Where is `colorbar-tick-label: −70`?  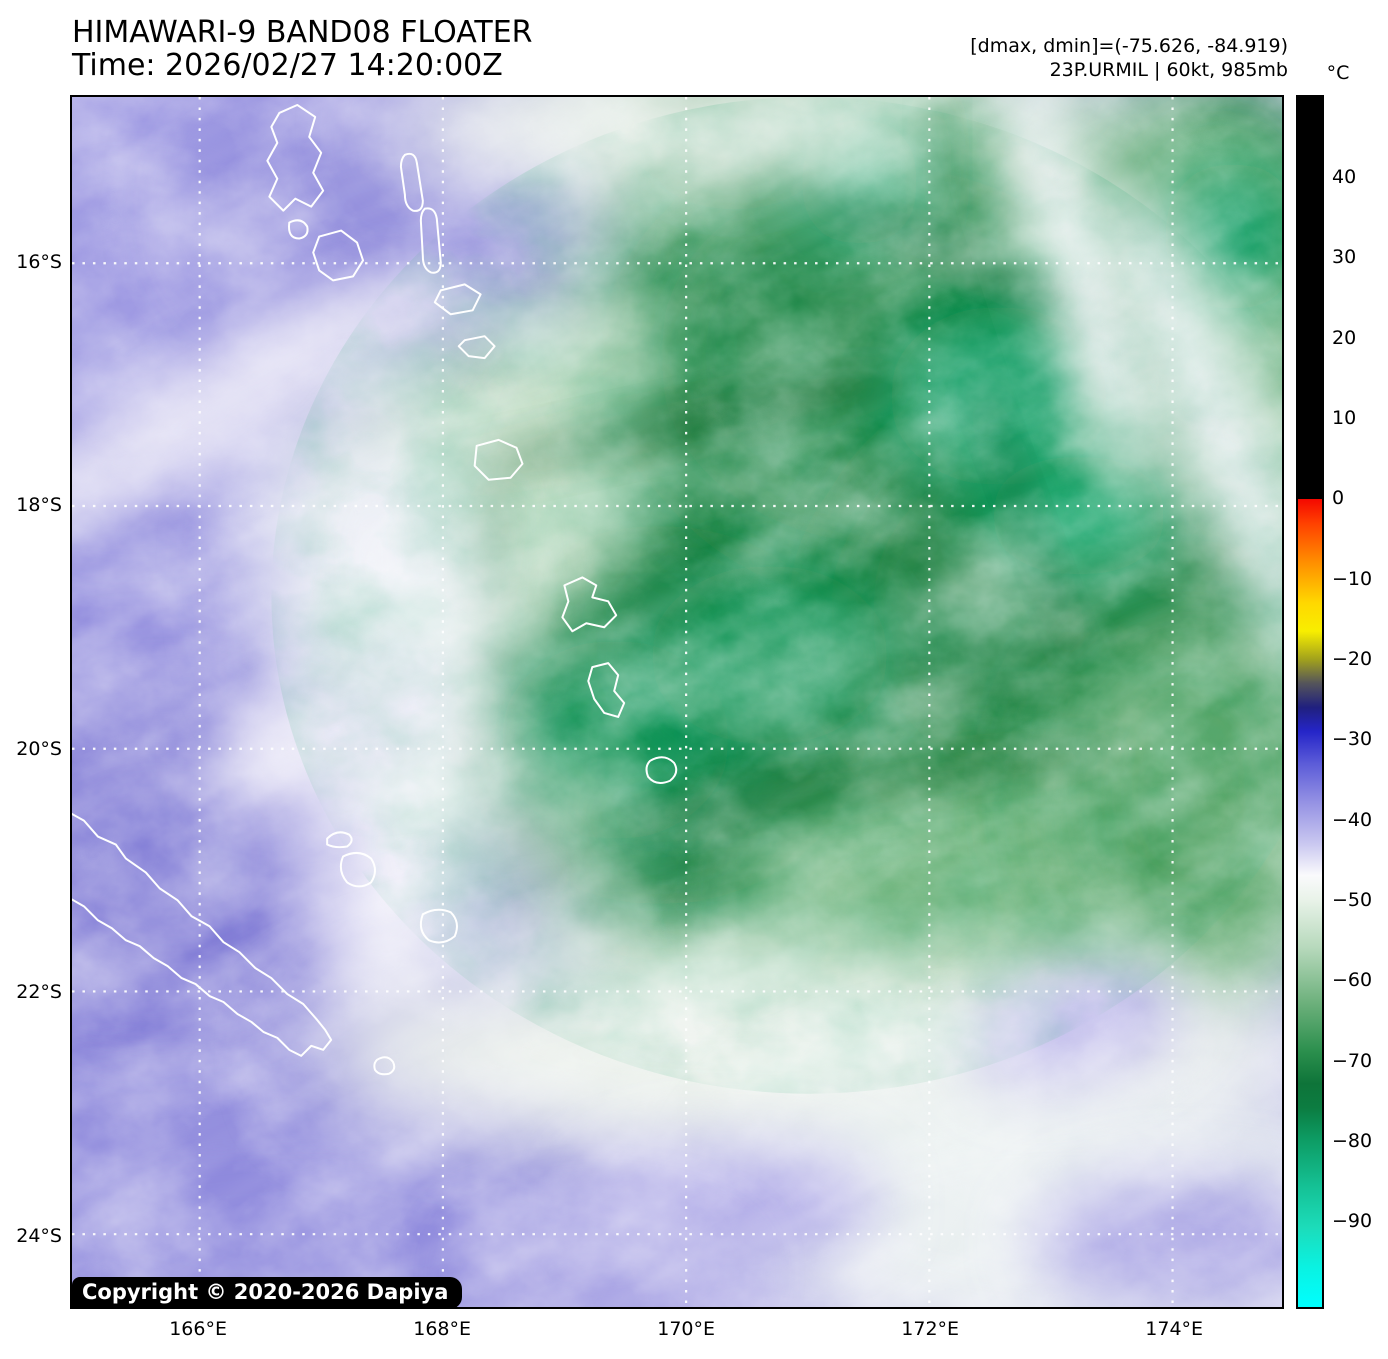 colorbar-tick-label: −70 is located at coordinates (1352, 1060).